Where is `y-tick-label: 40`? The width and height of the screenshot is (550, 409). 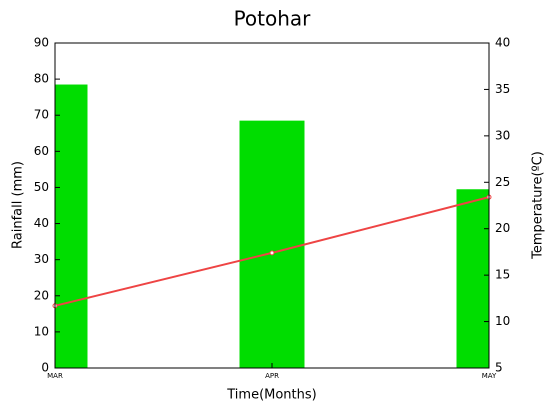 y-tick-label: 40 is located at coordinates (41, 223).